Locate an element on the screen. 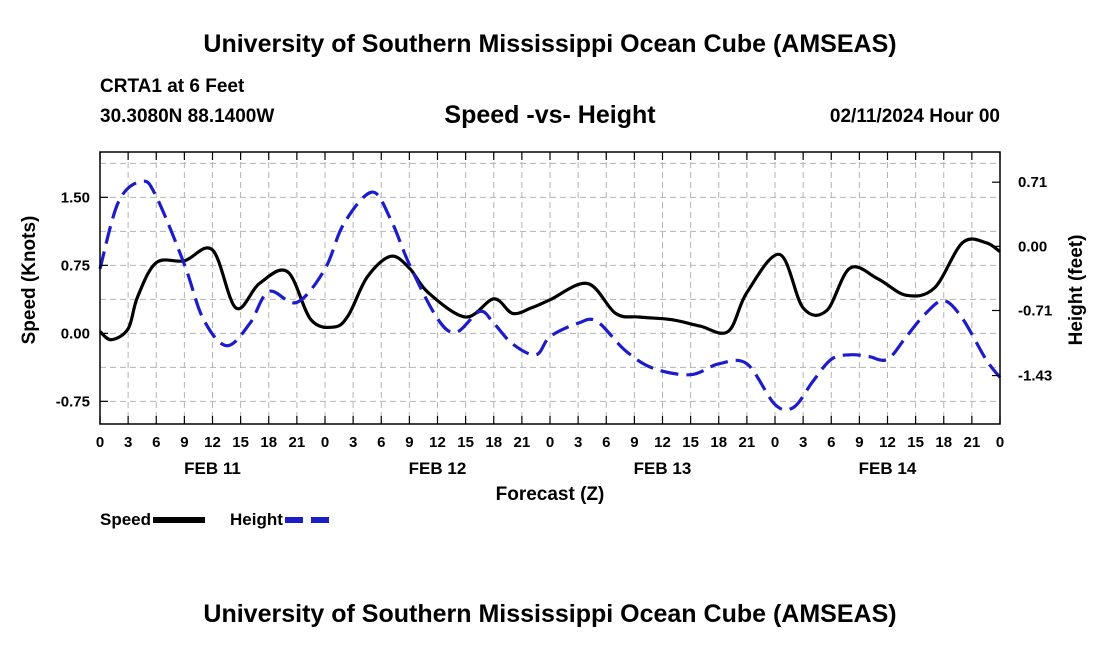 The image size is (1100, 650). legend-height: Height is located at coordinates (283, 520).